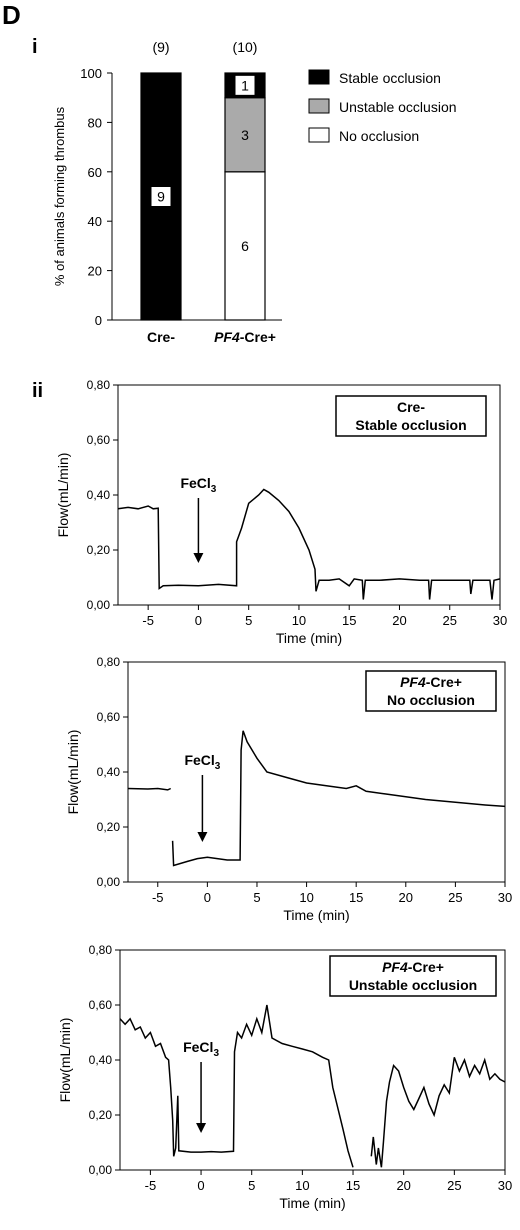 The image size is (520, 1230). I want to click on condition-outcome-label: No occlusion, so click(431, 700).